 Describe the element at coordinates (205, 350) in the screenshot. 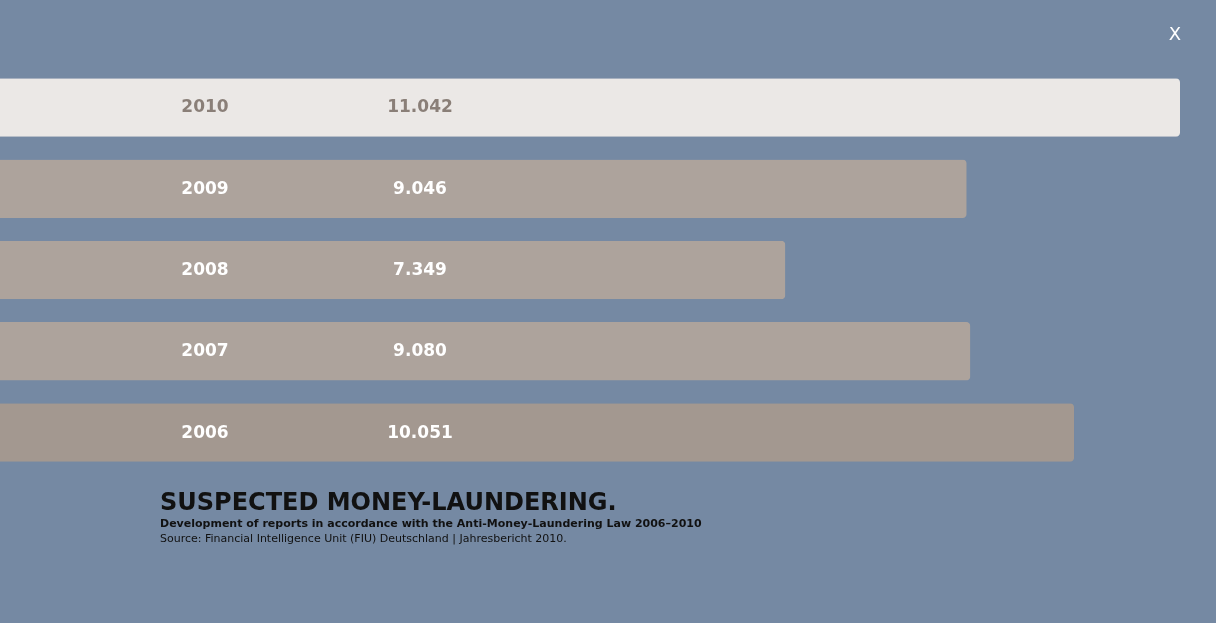

I see `y-tick-label: 2007` at that location.